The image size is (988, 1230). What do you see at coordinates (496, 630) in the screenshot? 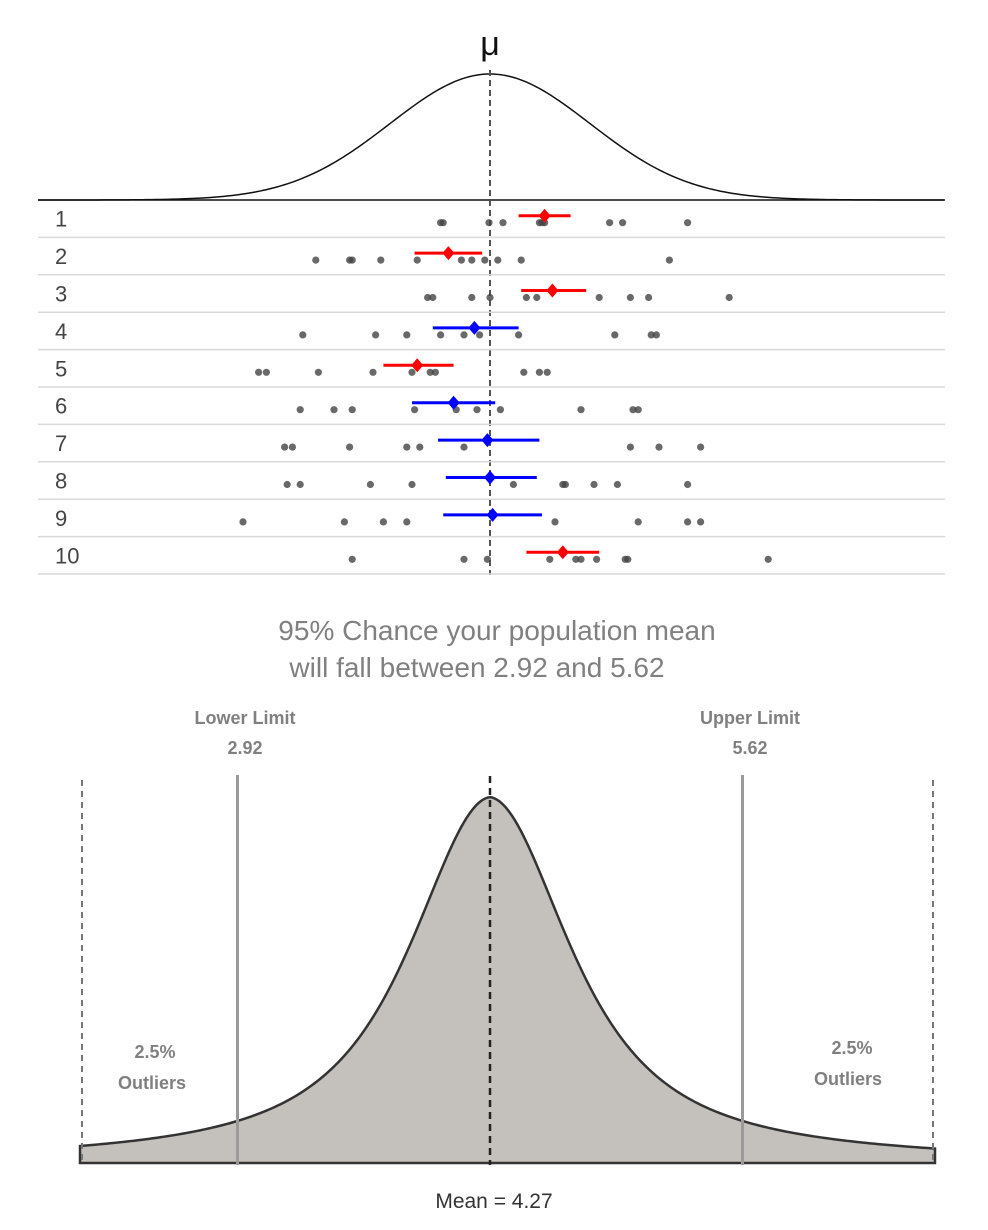
I see `headline-line-1: 95% Chance your population mean` at bounding box center [496, 630].